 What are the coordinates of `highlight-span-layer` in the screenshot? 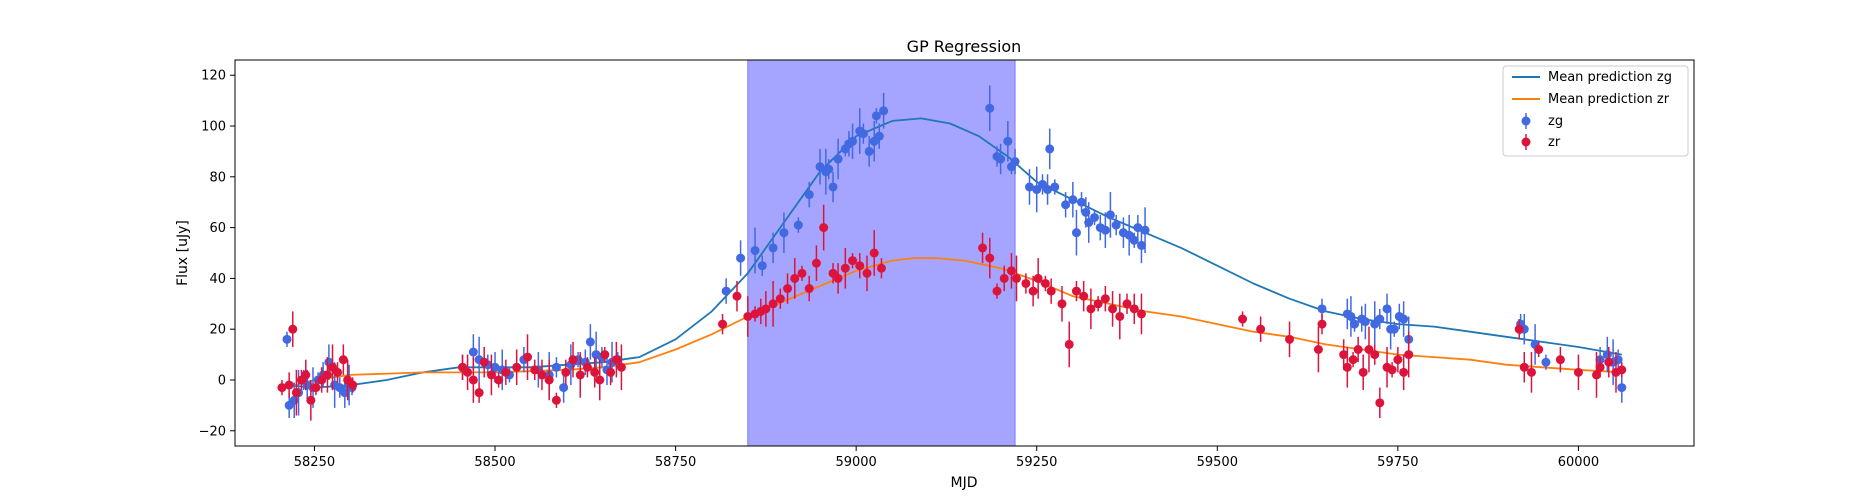 It's located at (881, 253).